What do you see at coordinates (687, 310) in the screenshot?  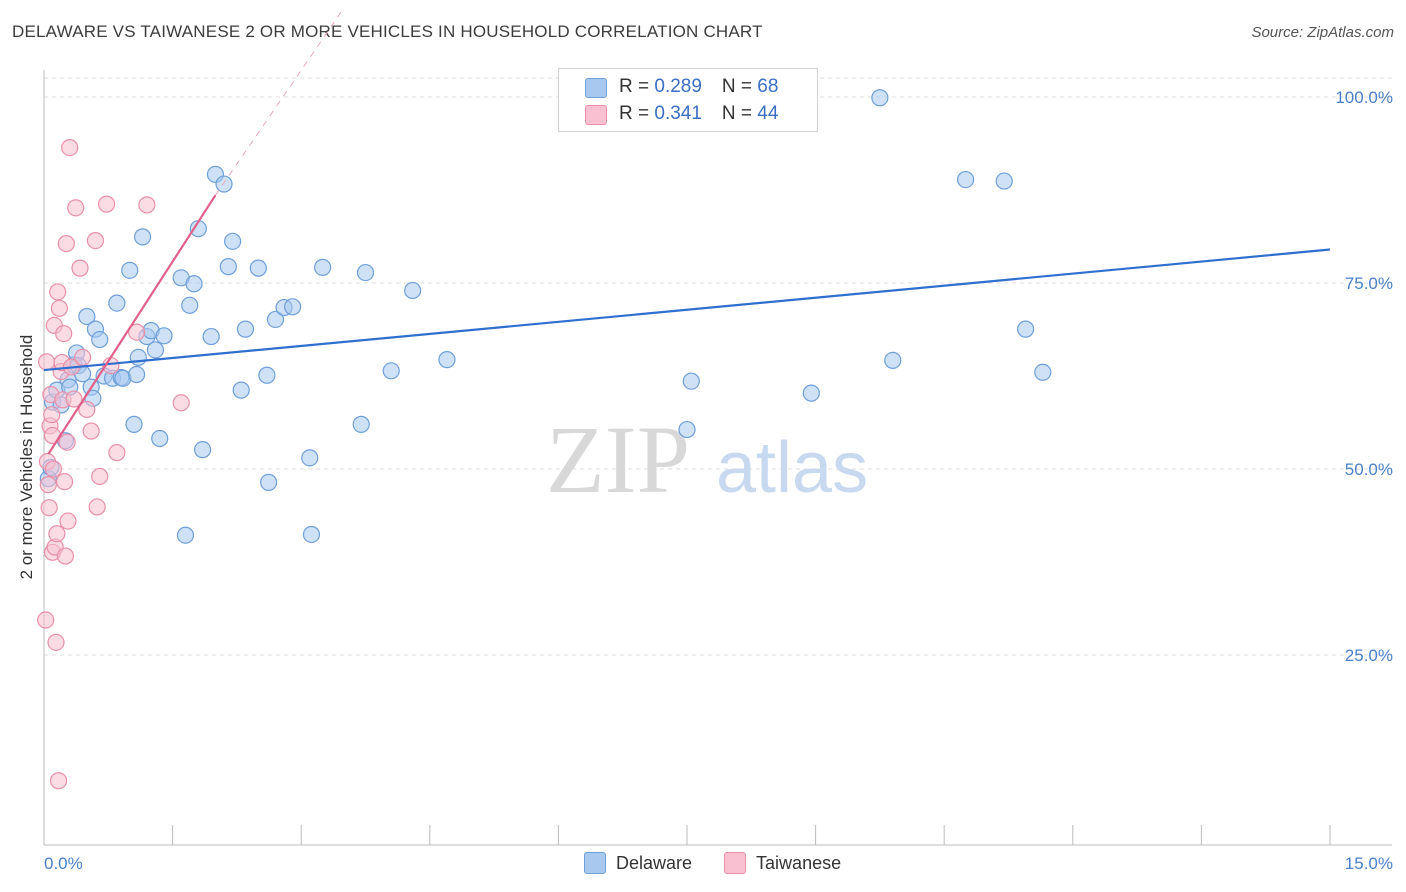 I see `delaware-trend-line` at bounding box center [687, 310].